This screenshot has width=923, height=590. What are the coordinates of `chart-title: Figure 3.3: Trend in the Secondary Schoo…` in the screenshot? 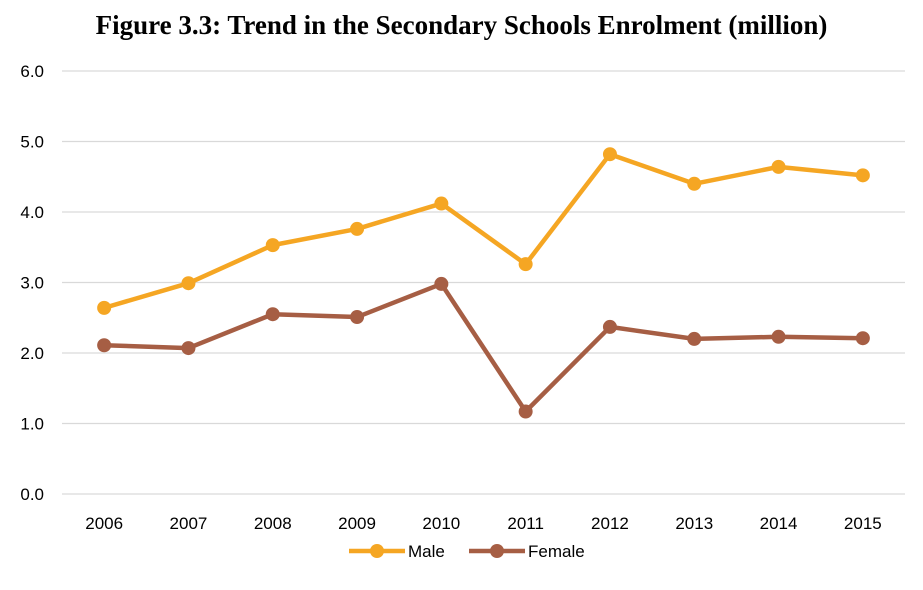 It's located at (461, 25).